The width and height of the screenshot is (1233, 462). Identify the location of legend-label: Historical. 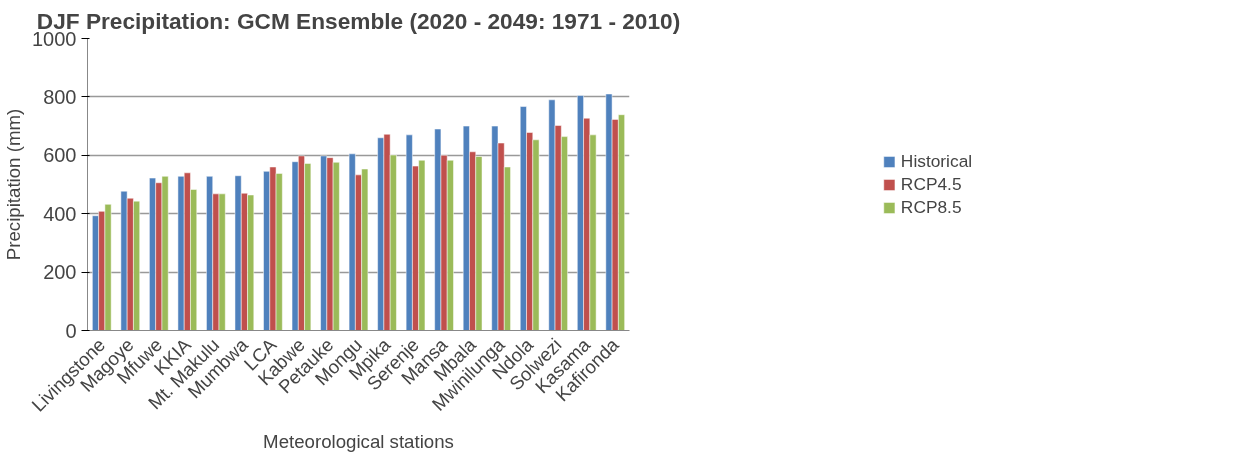
(936, 161).